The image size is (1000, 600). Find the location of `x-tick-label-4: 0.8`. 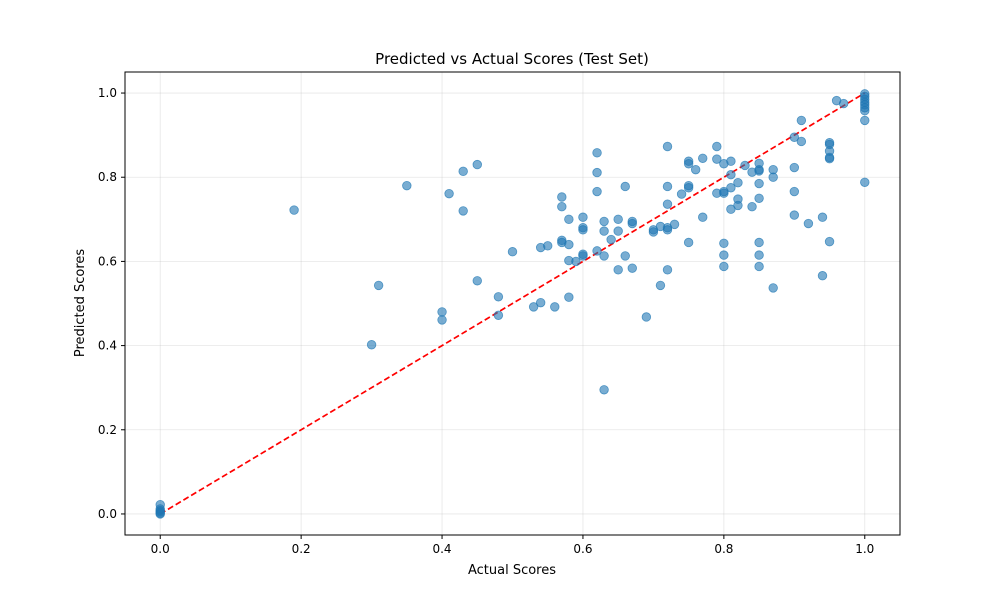

x-tick-label-4: 0.8 is located at coordinates (723, 549).